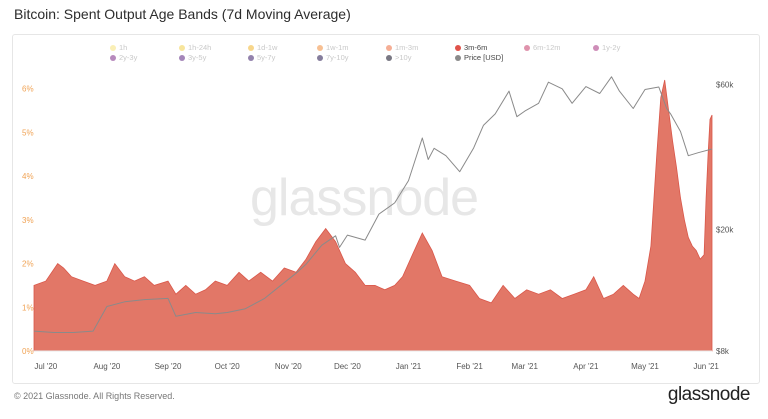 The height and width of the screenshot is (419, 768). I want to click on y-left-tick-label: 5%, so click(28, 132).